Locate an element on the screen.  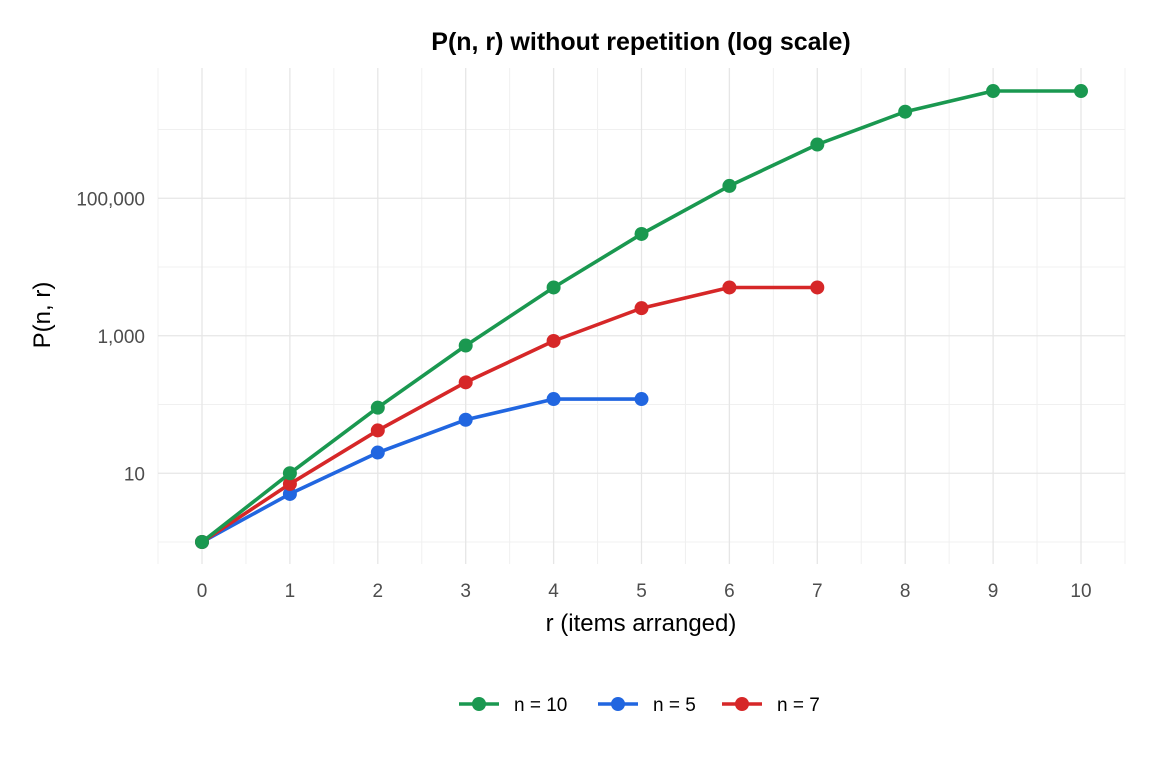
x-tick-label: 1 is located at coordinates (290, 591).